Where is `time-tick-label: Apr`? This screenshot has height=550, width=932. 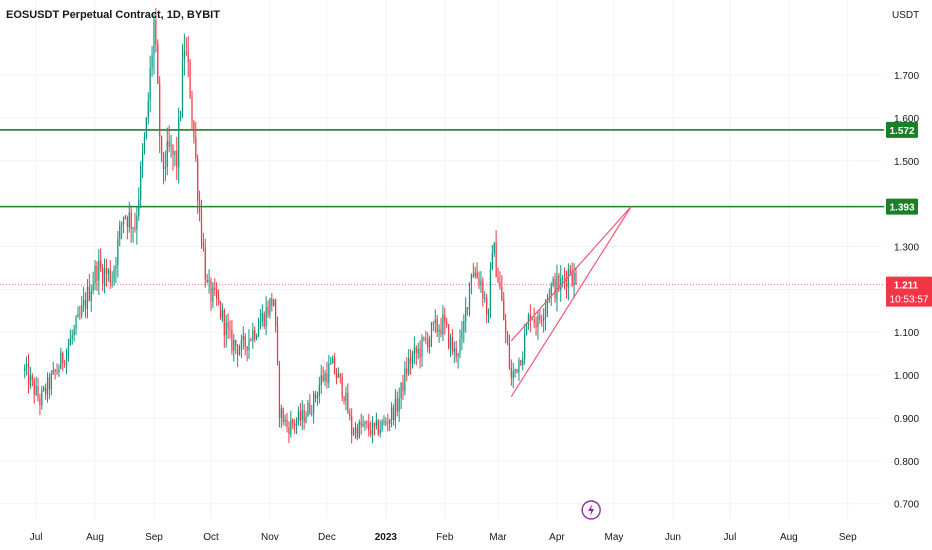 time-tick-label: Apr is located at coordinates (557, 537).